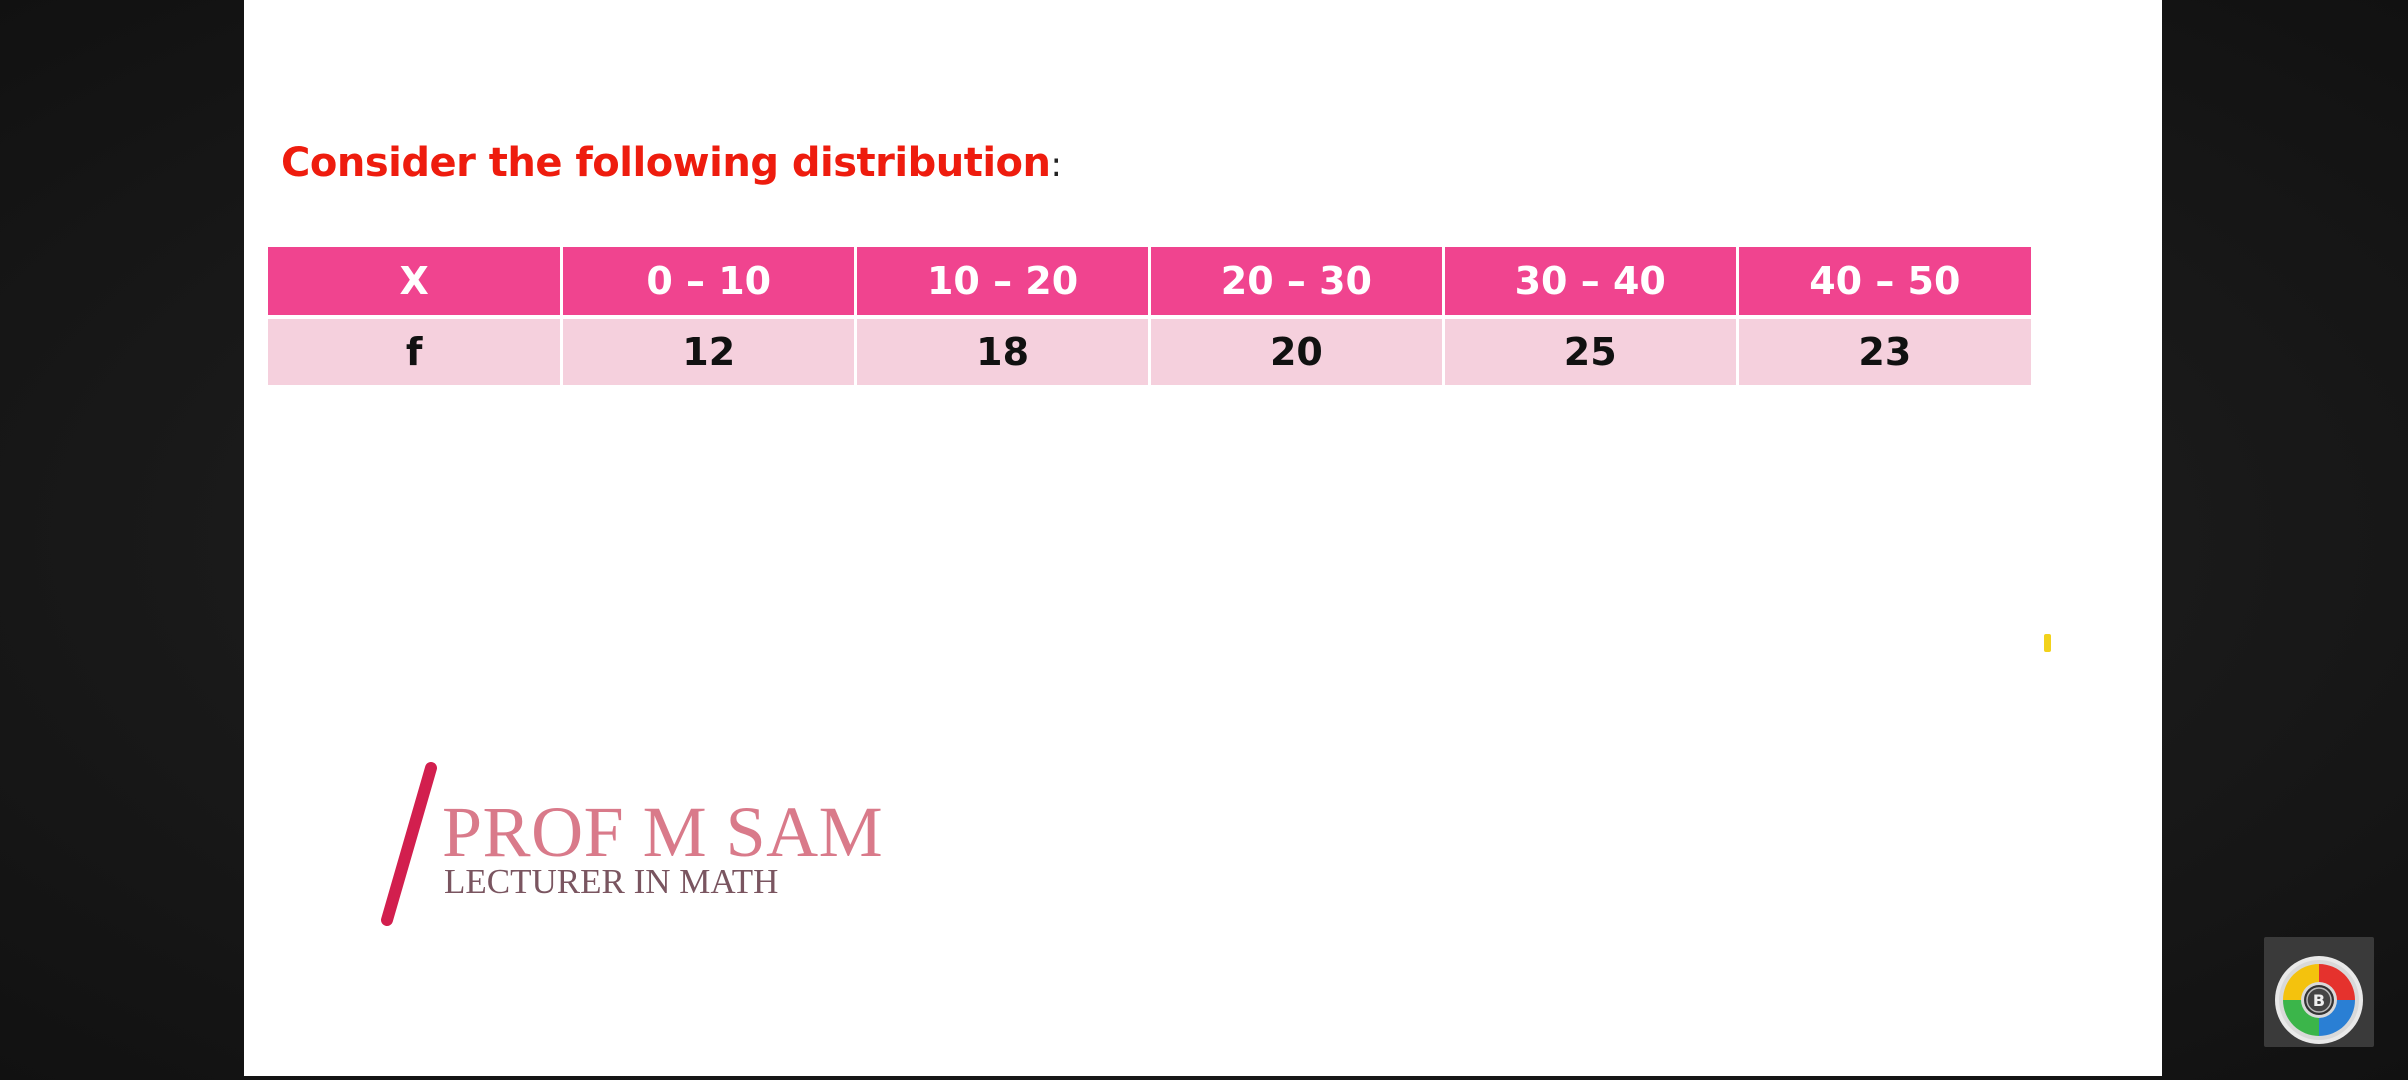 This screenshot has width=2408, height=1080. I want to click on logo-slash-icon, so click(409, 844).